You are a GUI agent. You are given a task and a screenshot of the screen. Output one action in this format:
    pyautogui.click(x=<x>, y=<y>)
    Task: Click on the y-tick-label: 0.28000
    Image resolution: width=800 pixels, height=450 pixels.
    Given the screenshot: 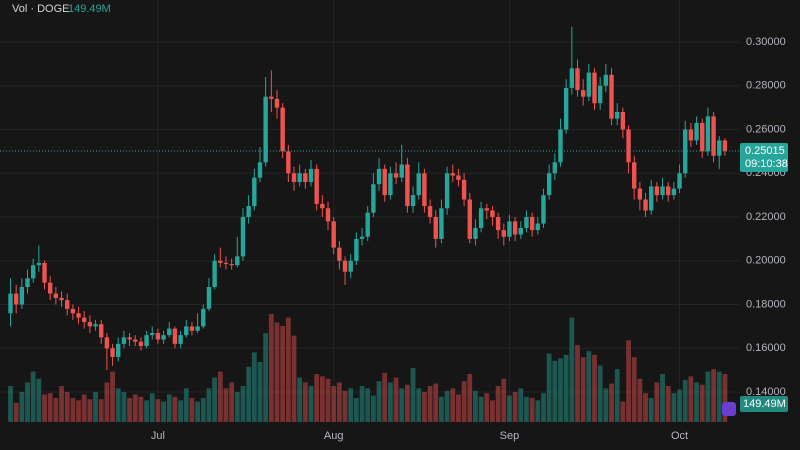 What is the action you would take?
    pyautogui.click(x=766, y=86)
    